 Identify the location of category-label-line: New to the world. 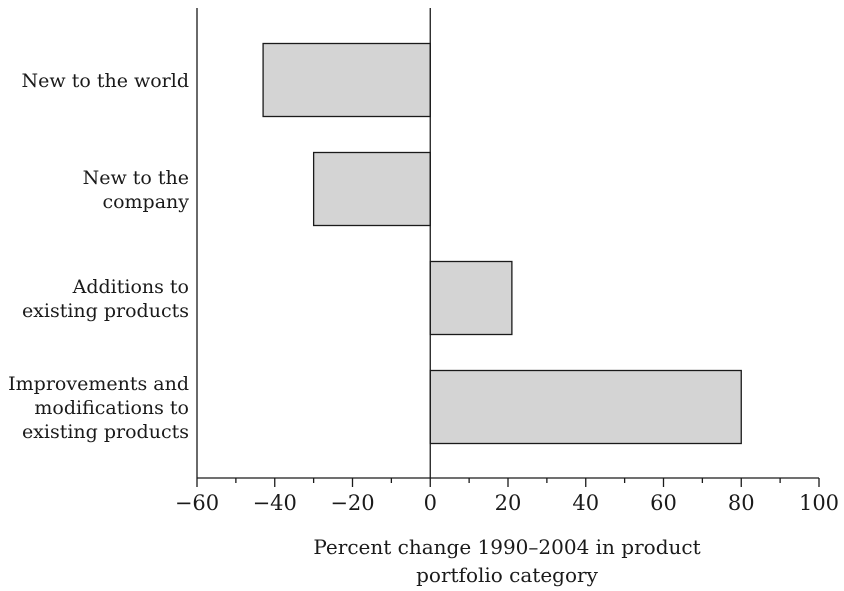
(105, 81).